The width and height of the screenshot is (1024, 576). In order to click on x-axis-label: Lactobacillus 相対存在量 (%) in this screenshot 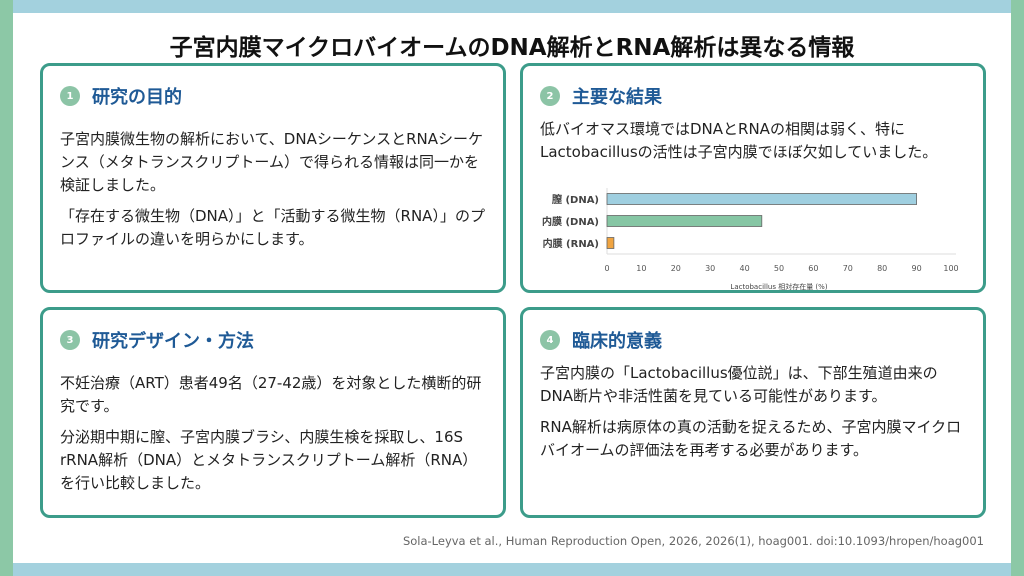, I will do `click(778, 286)`.